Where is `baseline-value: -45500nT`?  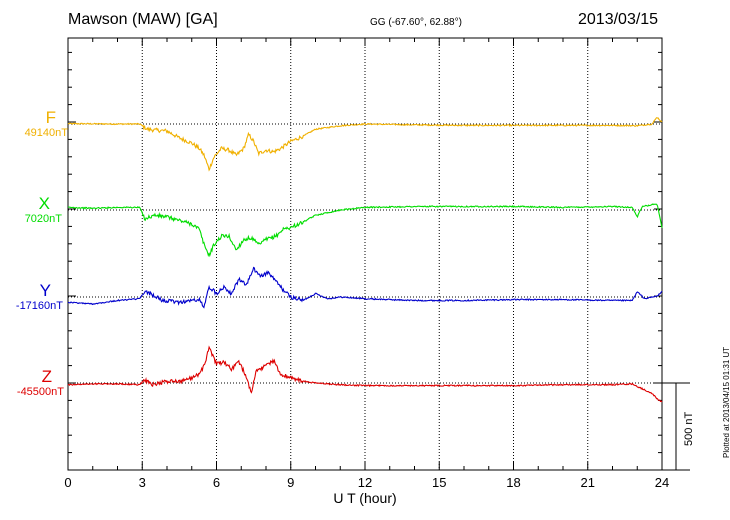 baseline-value: -45500nT is located at coordinates (40, 392).